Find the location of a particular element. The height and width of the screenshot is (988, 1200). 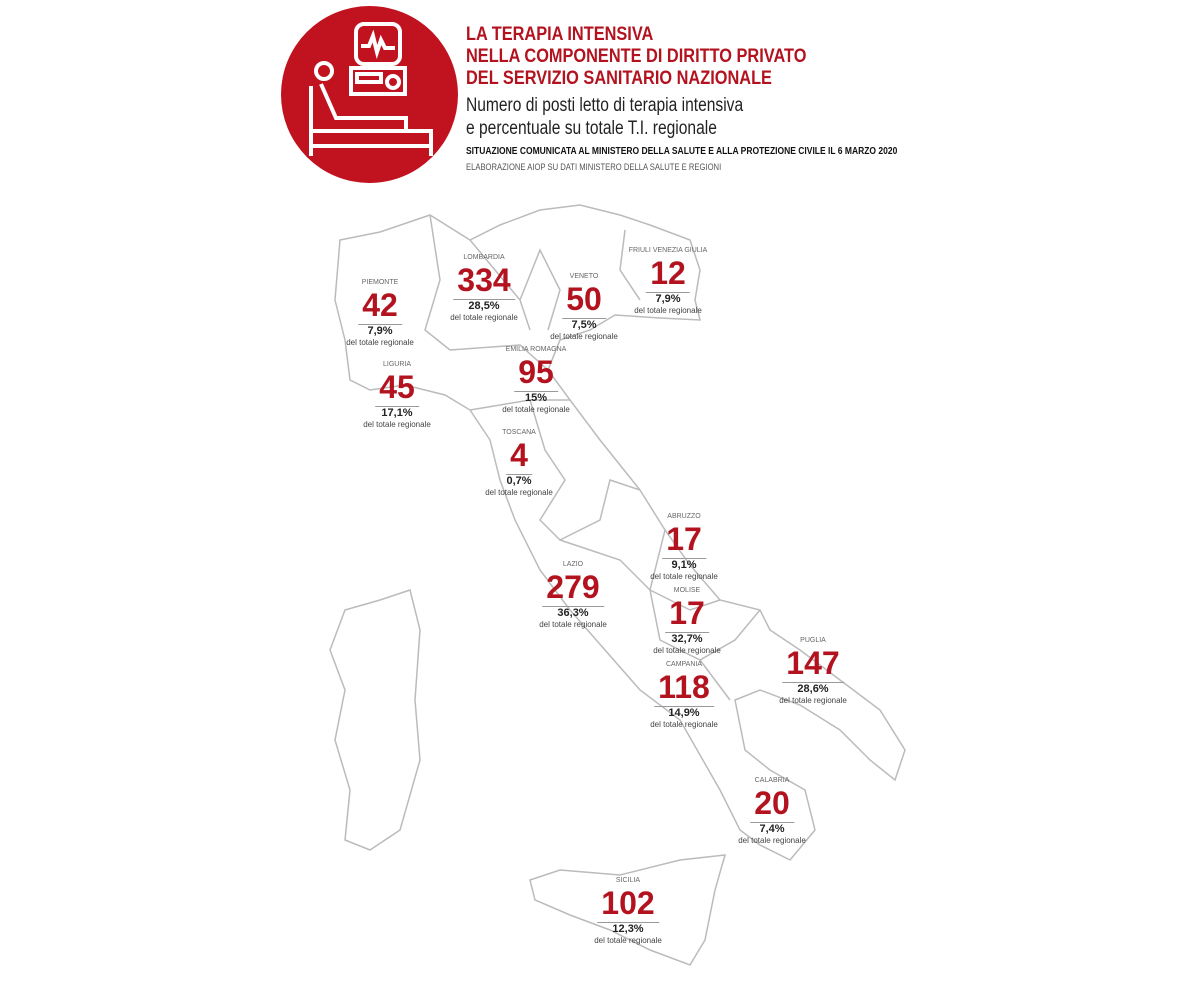

bed-count: 12 is located at coordinates (668, 274).